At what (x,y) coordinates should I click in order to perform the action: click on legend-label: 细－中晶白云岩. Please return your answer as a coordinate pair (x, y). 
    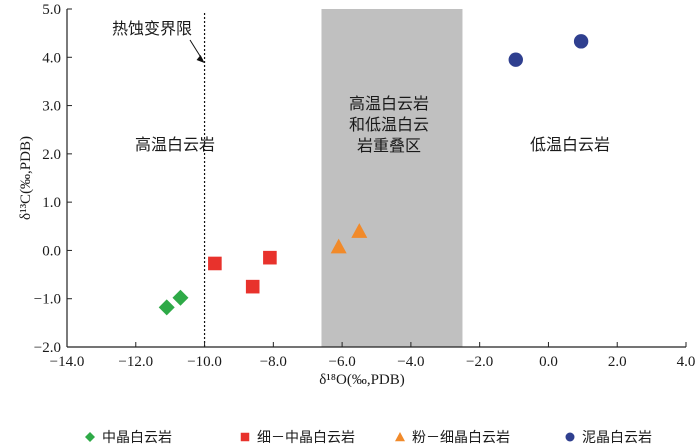
    Looking at the image, I should click on (306, 438).